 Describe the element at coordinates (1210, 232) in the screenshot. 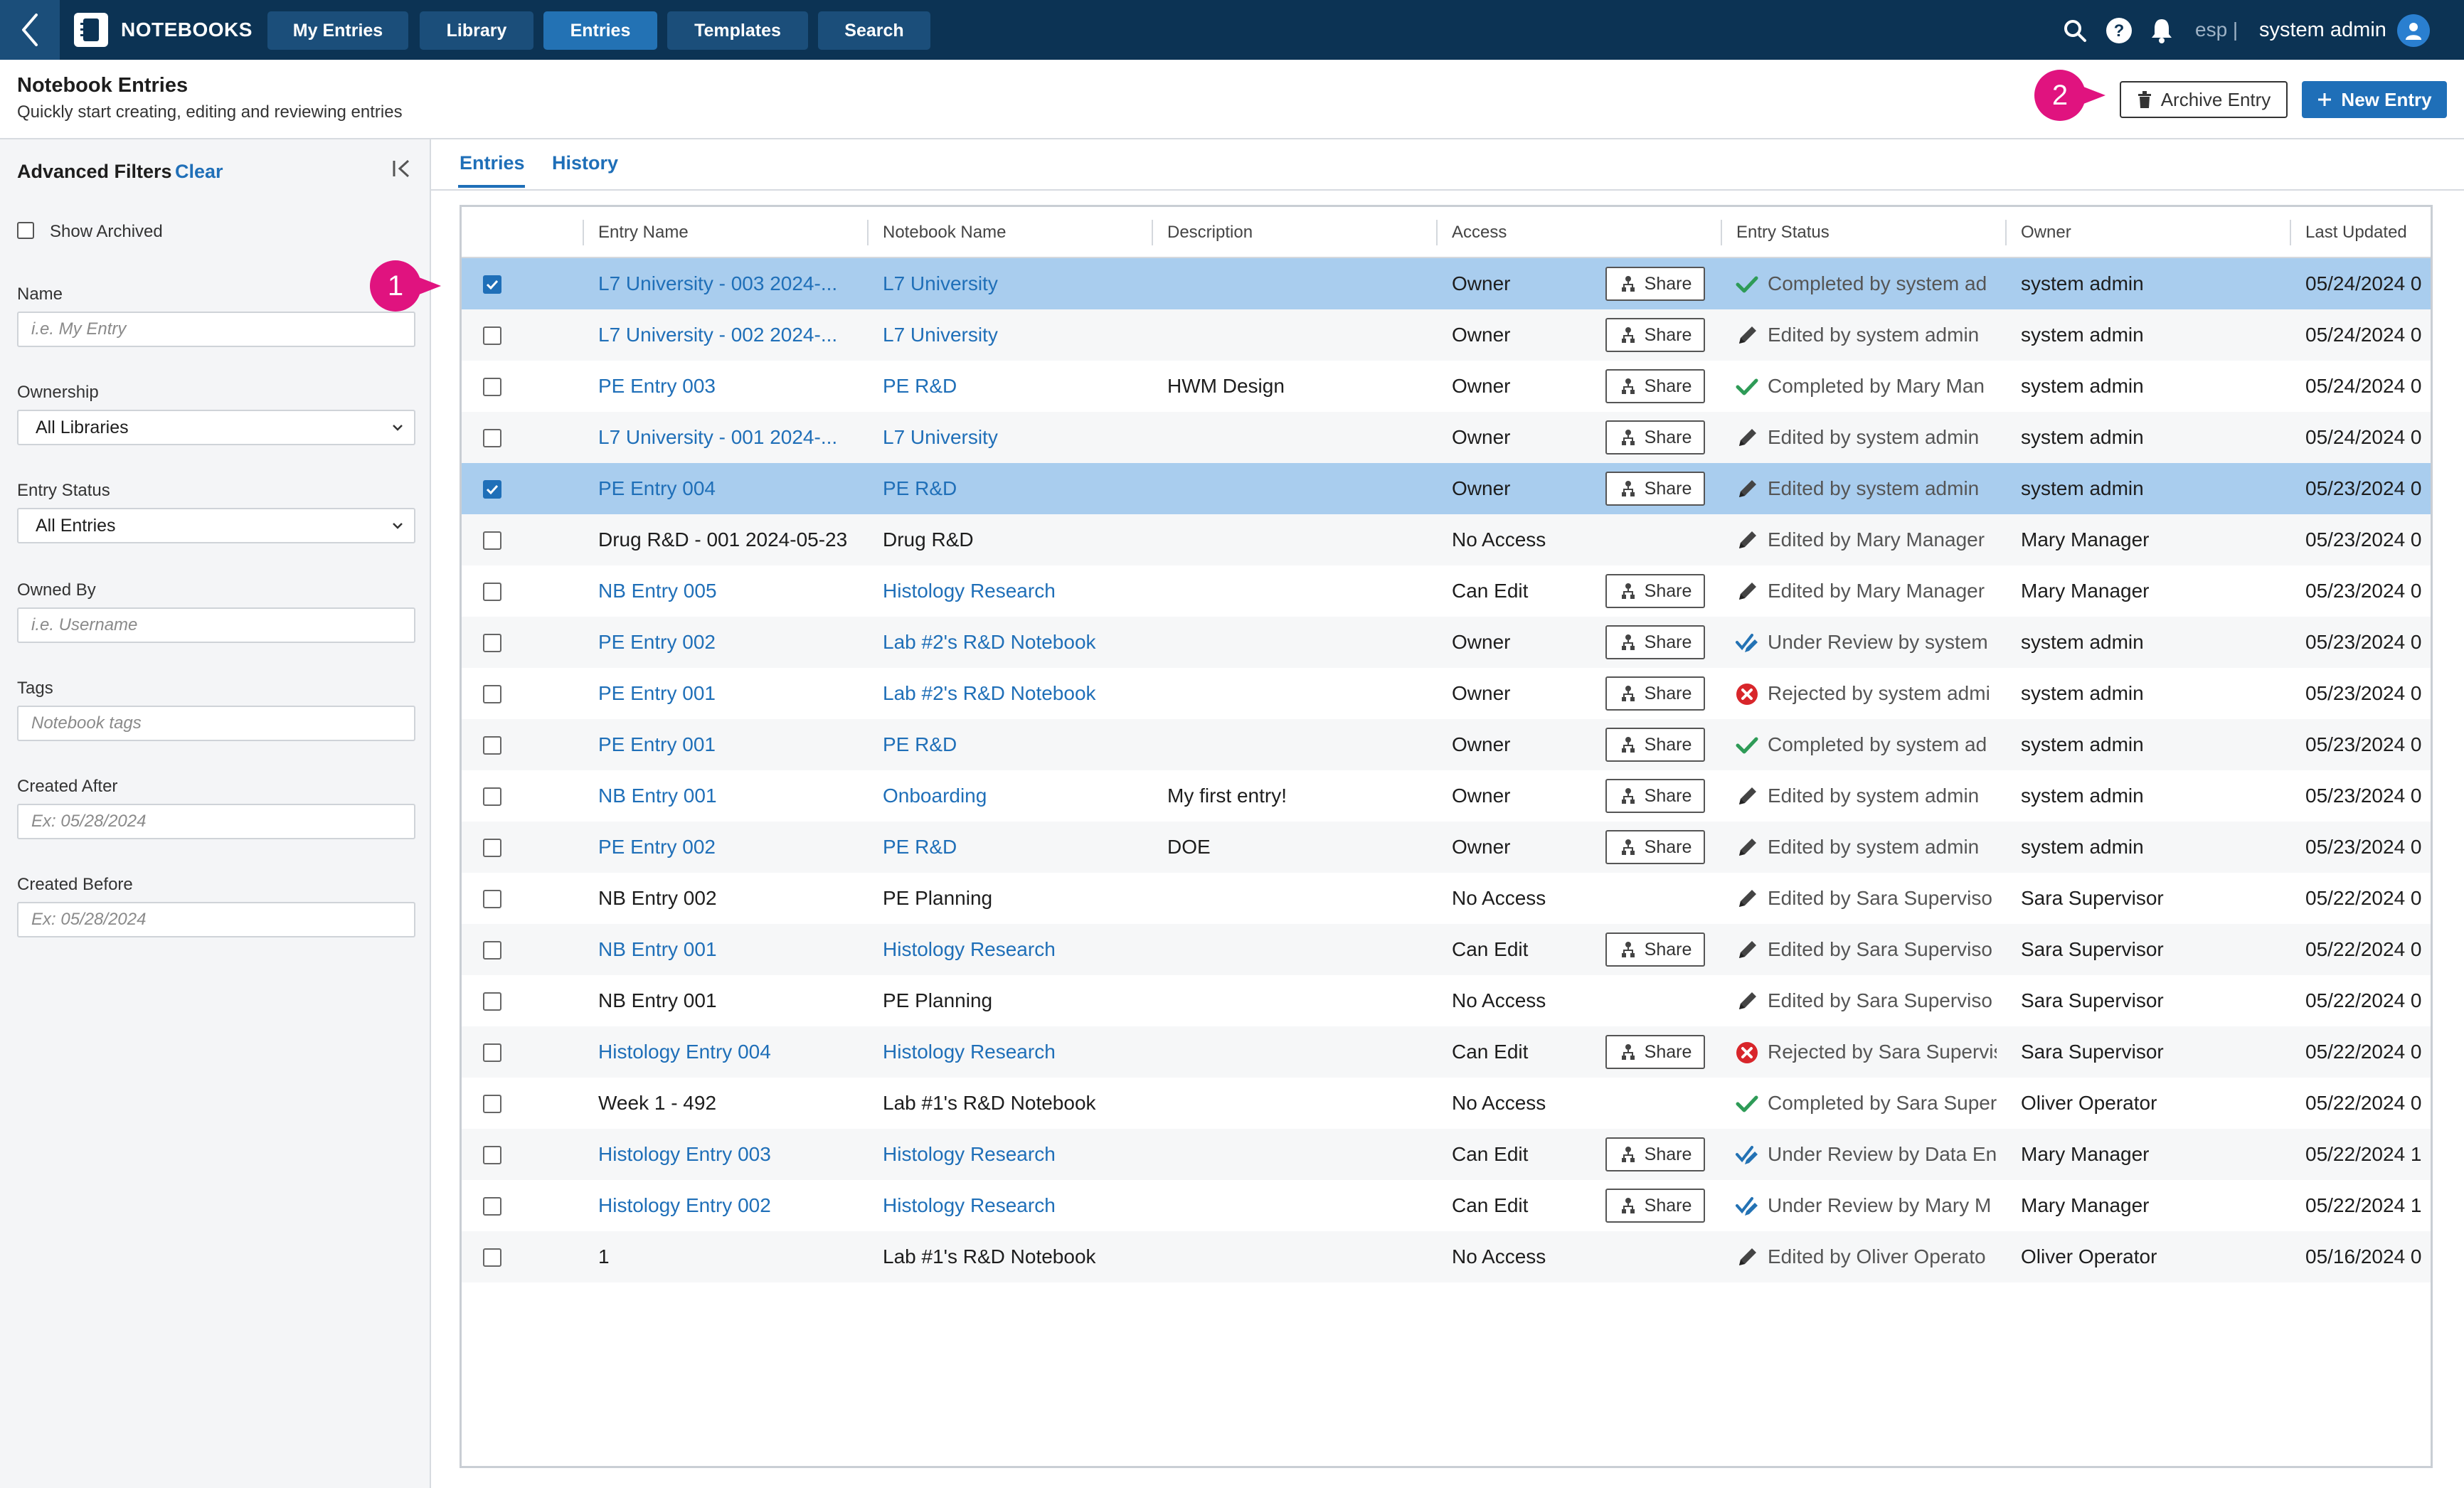

I see `column-description: Description` at that location.